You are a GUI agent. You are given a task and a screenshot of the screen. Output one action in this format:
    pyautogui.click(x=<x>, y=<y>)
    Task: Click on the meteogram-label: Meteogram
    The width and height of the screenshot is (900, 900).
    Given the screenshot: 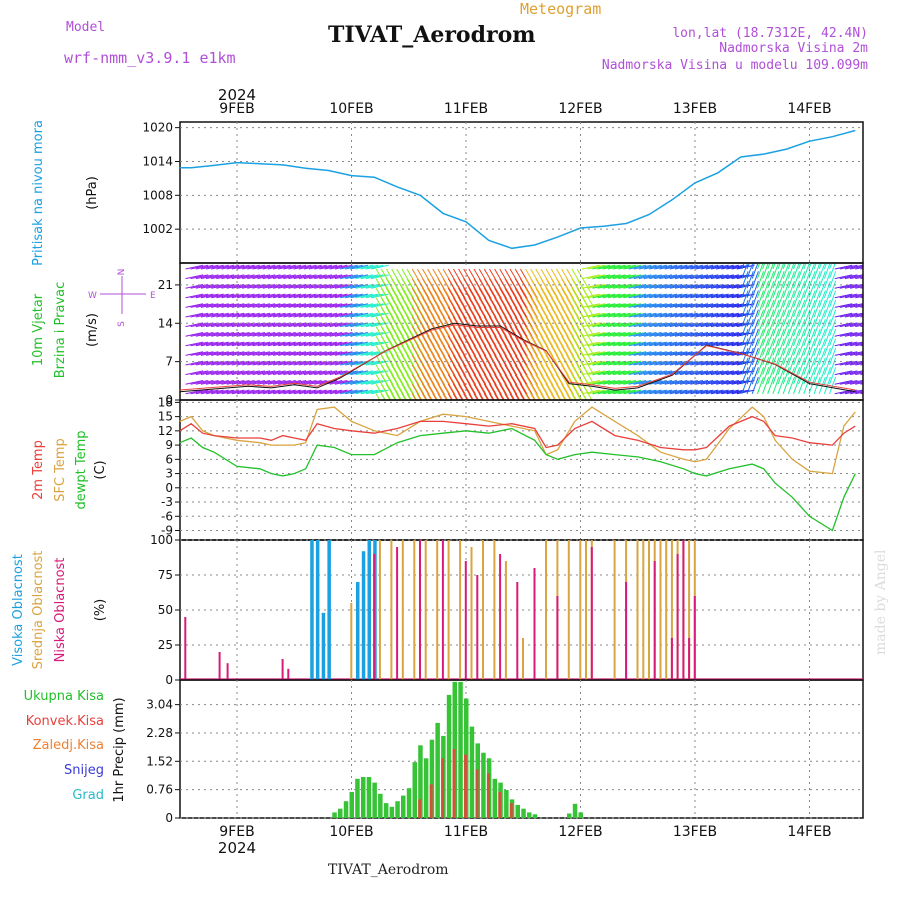 What is the action you would take?
    pyautogui.click(x=561, y=9)
    